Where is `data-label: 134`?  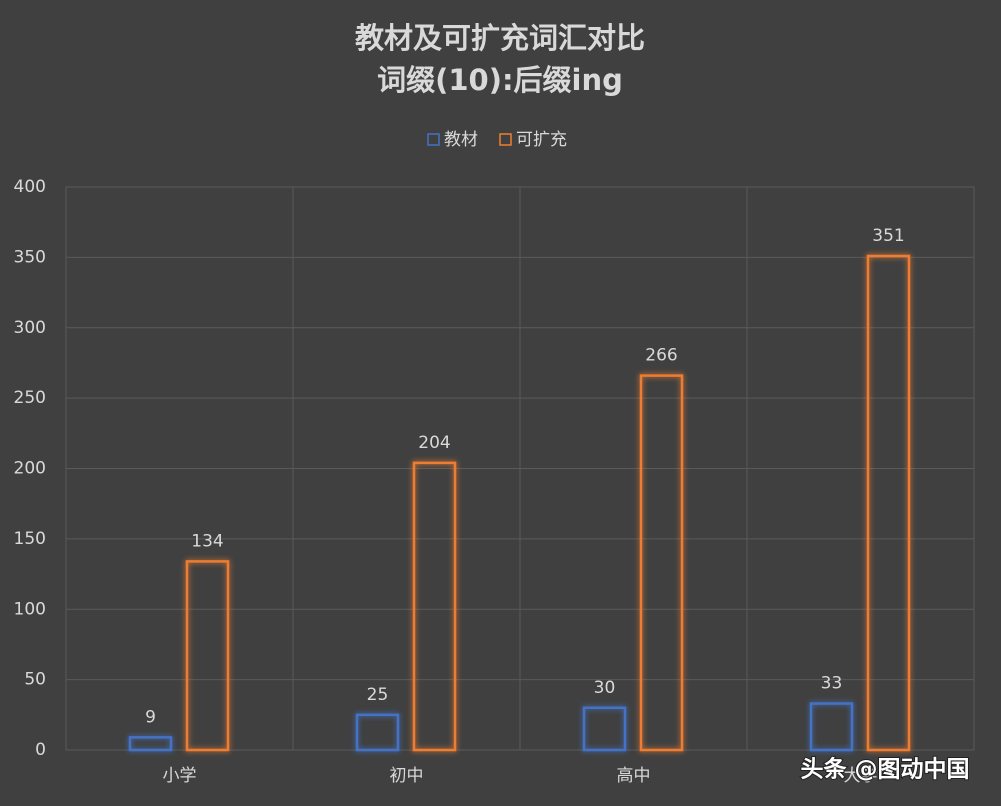 data-label: 134 is located at coordinates (207, 541).